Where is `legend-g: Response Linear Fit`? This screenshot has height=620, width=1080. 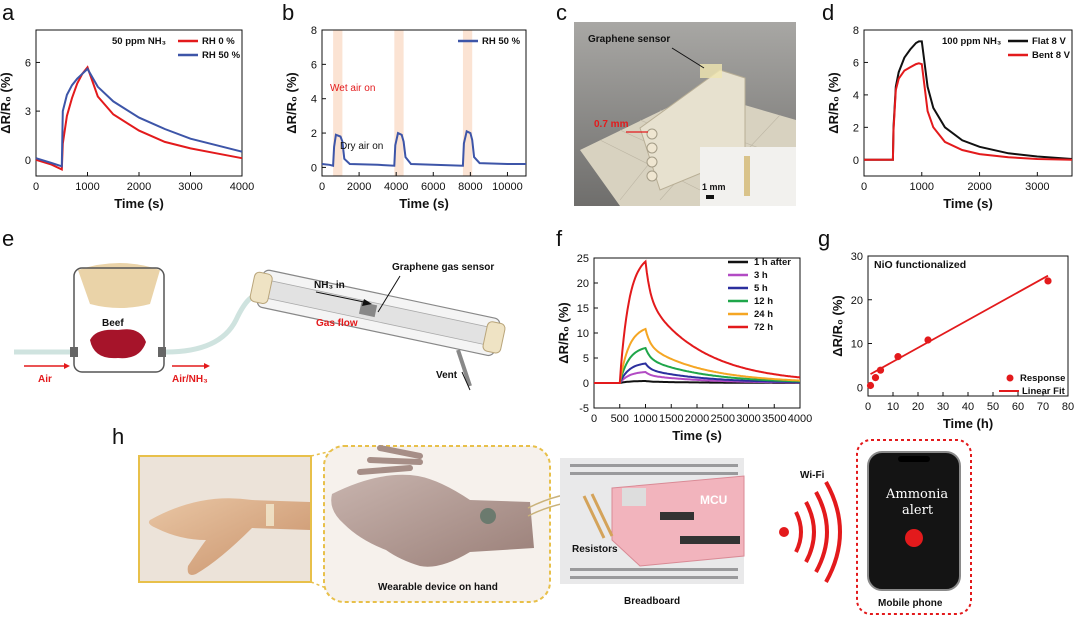 legend-g: Response Linear Fit is located at coordinates (1032, 385).